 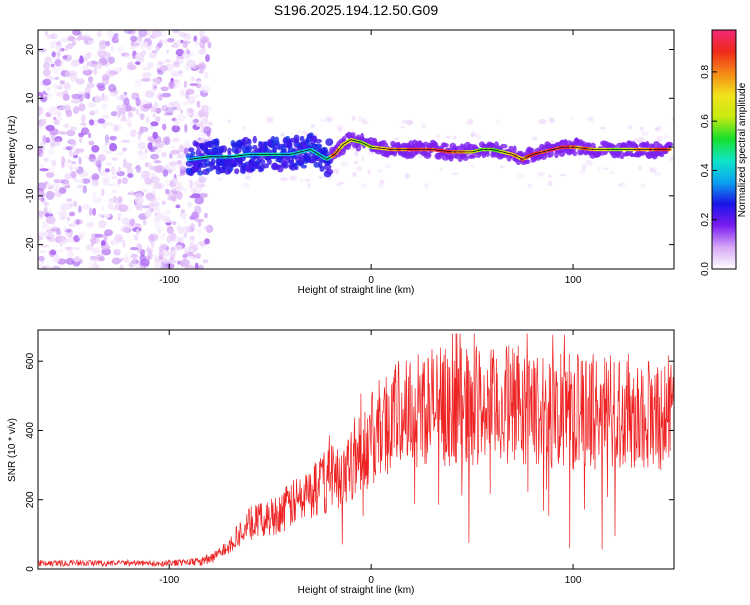 I want to click on spectrogram-ylabel: Frequency (Hz), so click(x=12, y=150).